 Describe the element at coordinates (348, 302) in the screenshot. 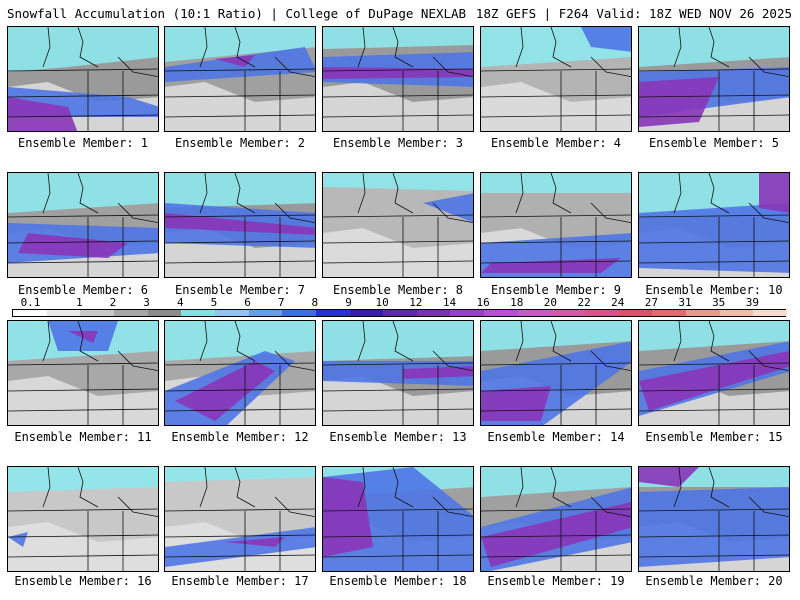

I see `colorbar-tick-label: 9` at that location.